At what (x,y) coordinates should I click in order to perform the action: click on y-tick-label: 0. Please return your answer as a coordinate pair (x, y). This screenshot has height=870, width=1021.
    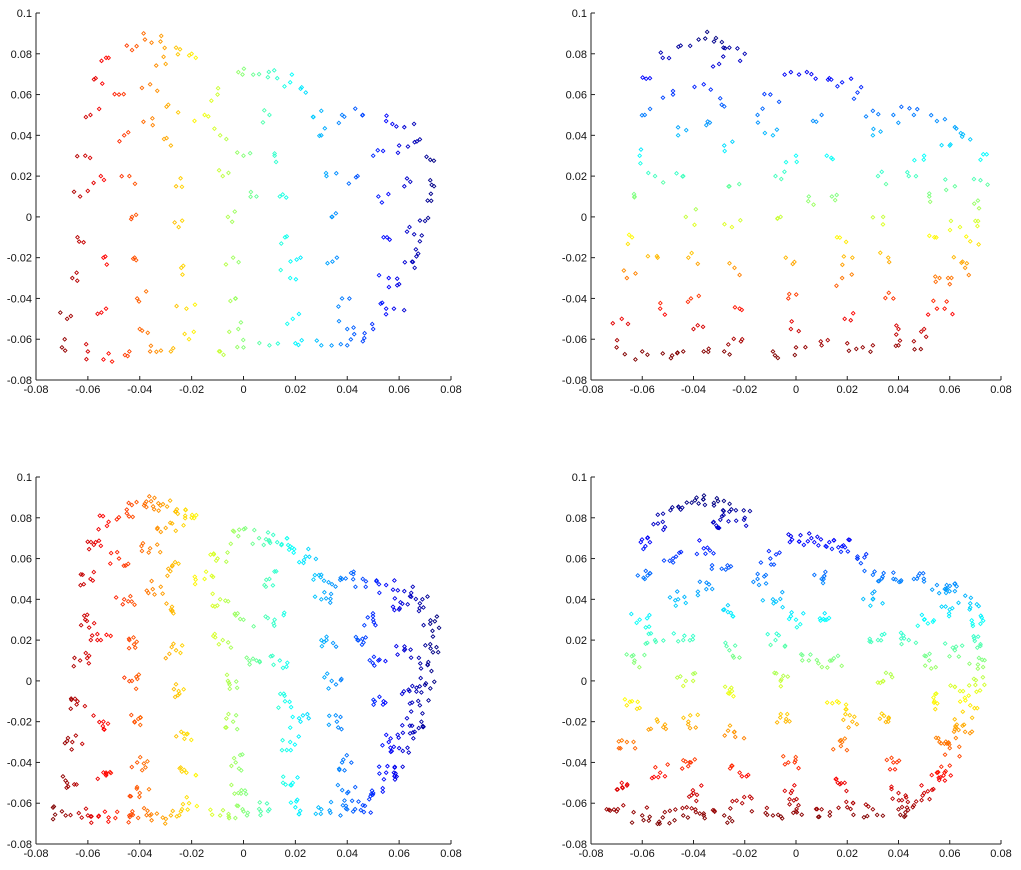
    Looking at the image, I should click on (584, 218).